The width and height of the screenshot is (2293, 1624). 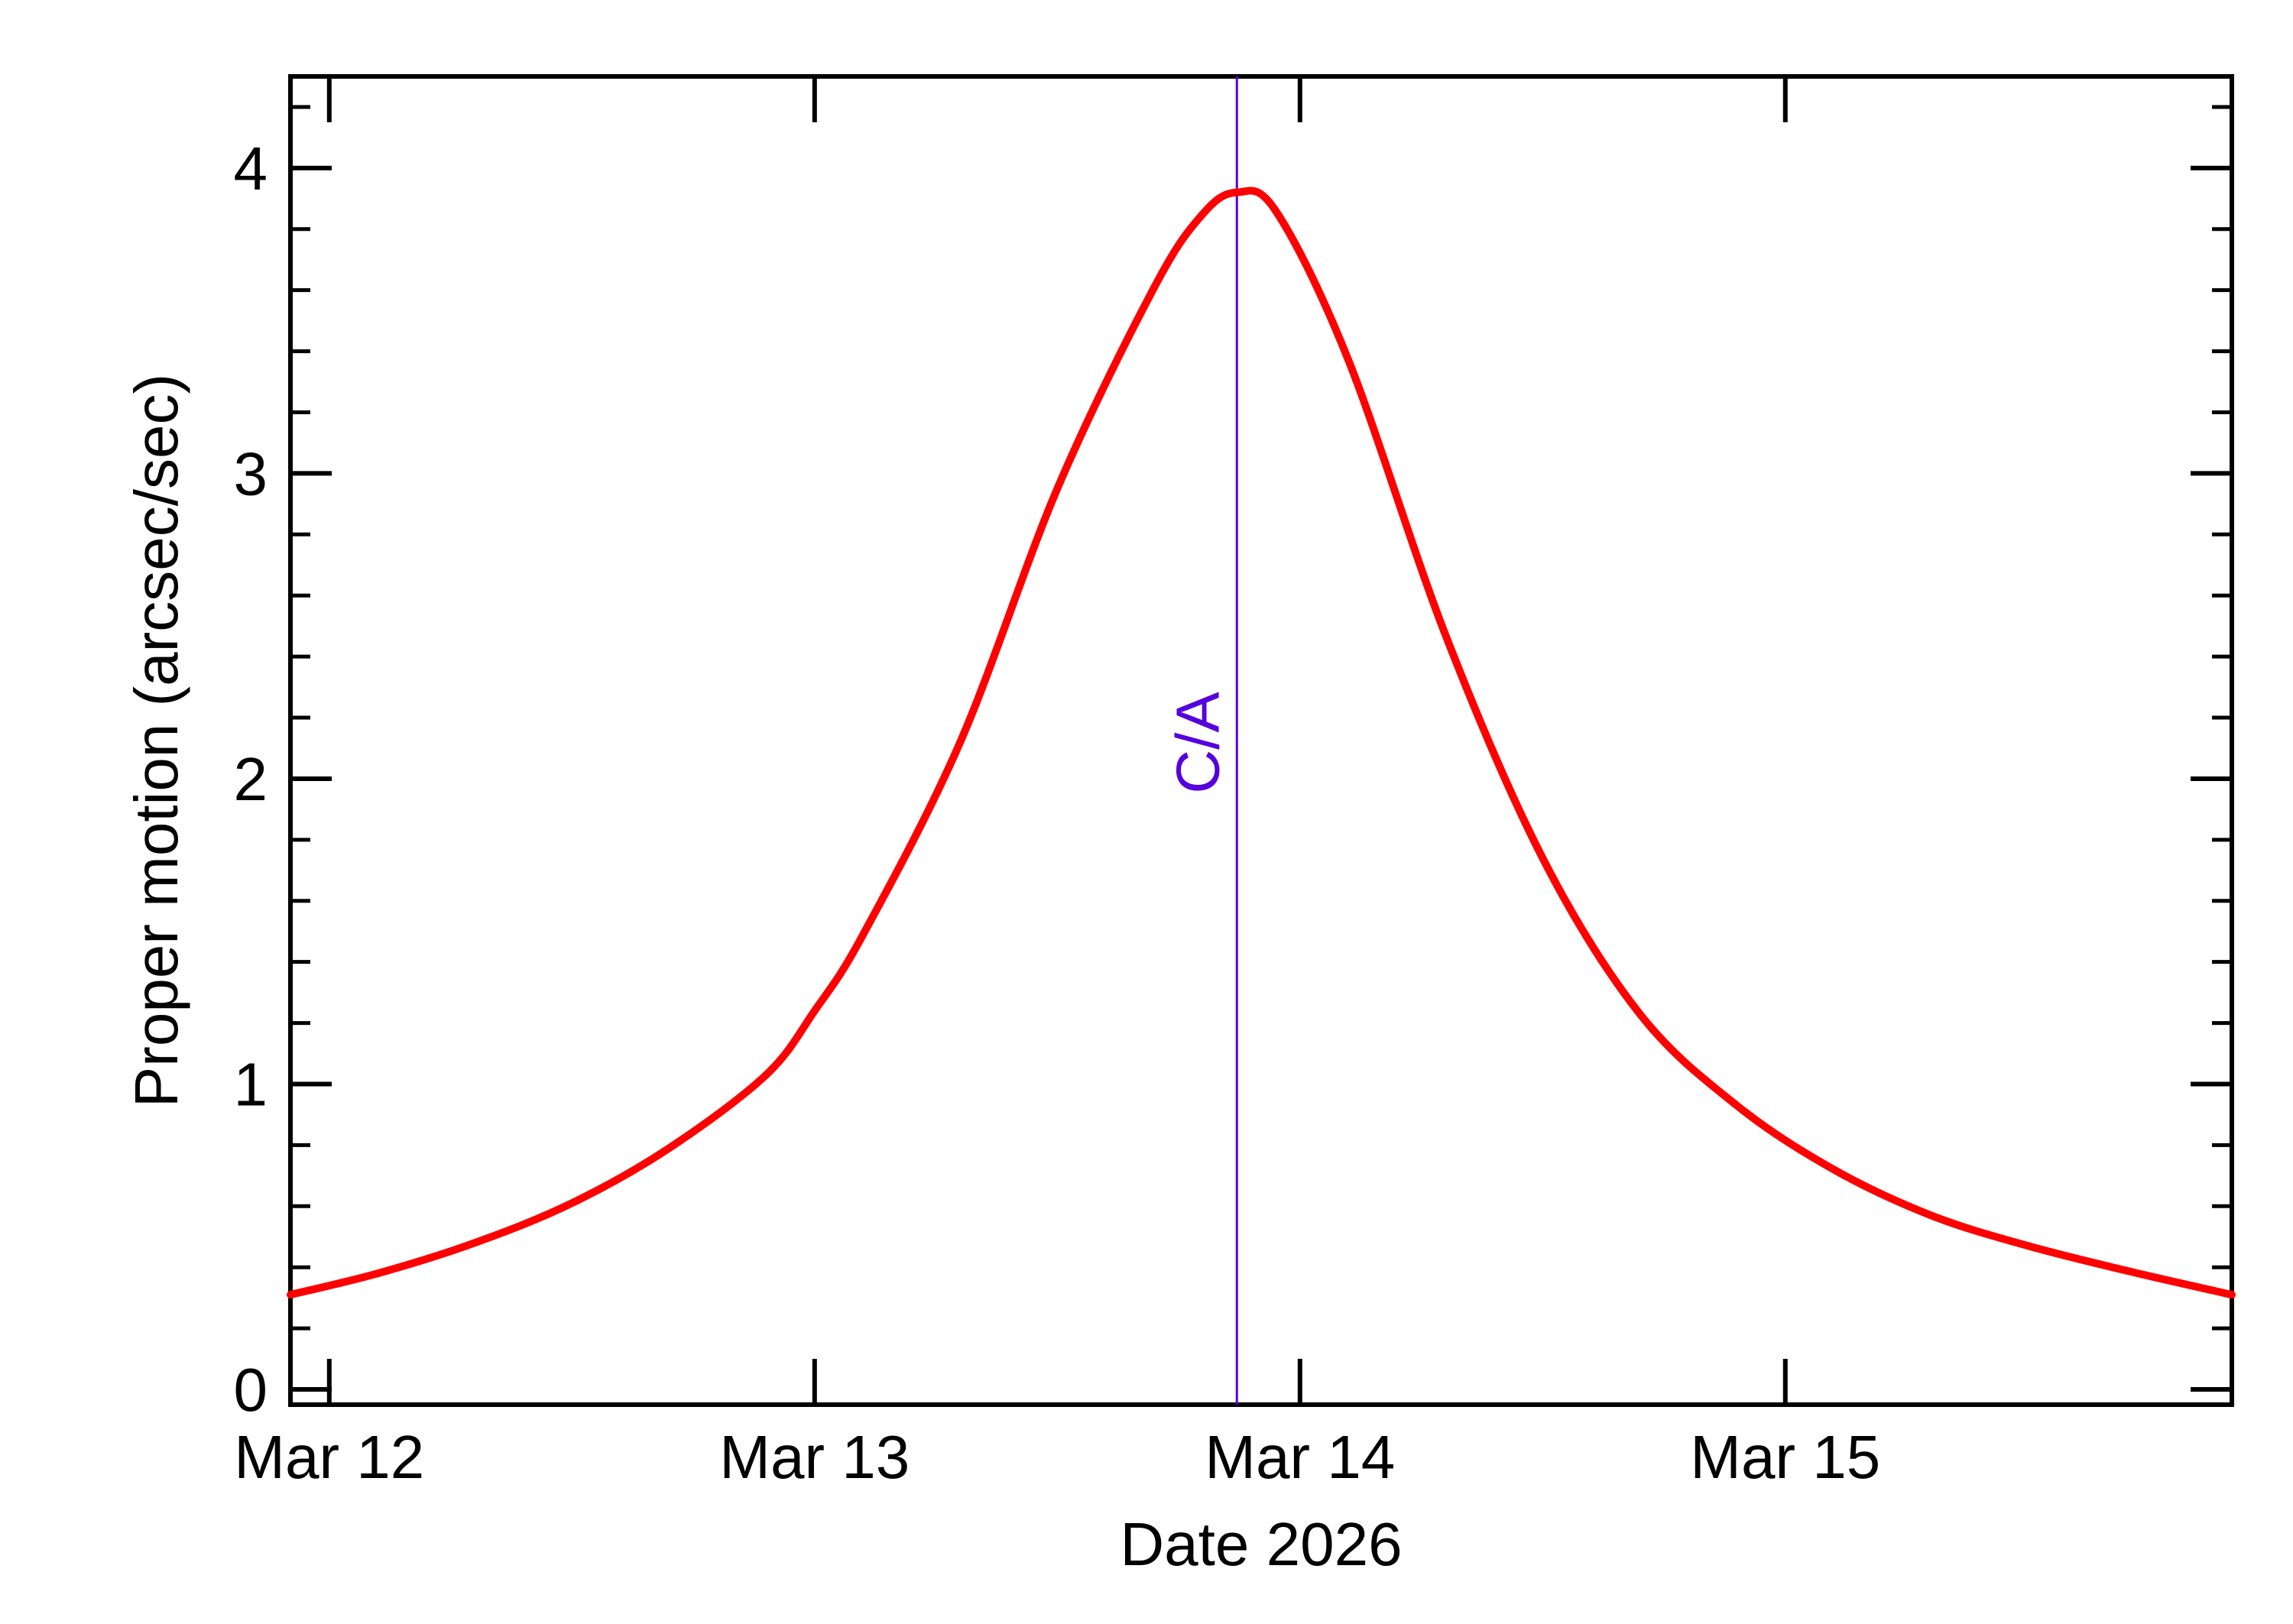 What do you see at coordinates (1057, 1457) in the screenshot?
I see `x-tick-labels: Mar 12 Mar 13 Mar 14 Mar 15` at bounding box center [1057, 1457].